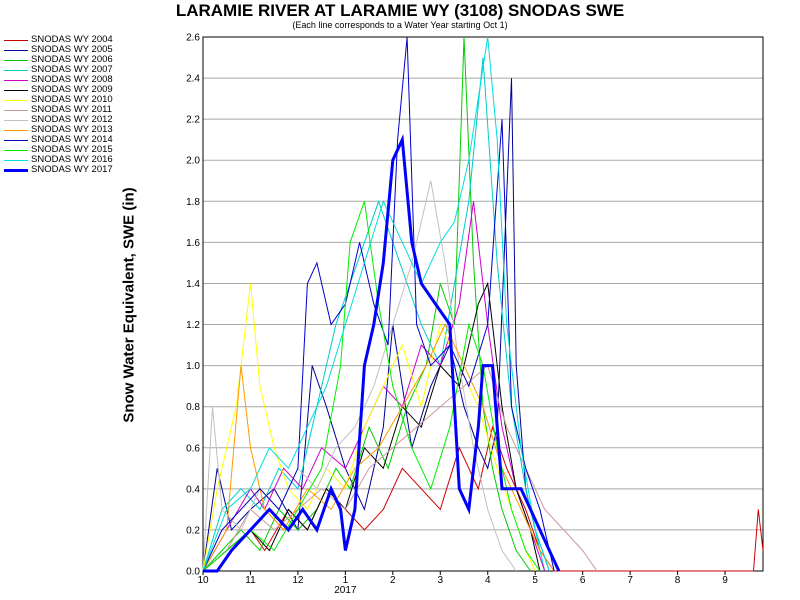 Image resolution: width=800 pixels, height=600 pixels. I want to click on y-tick-label: 0.8, so click(193, 407).